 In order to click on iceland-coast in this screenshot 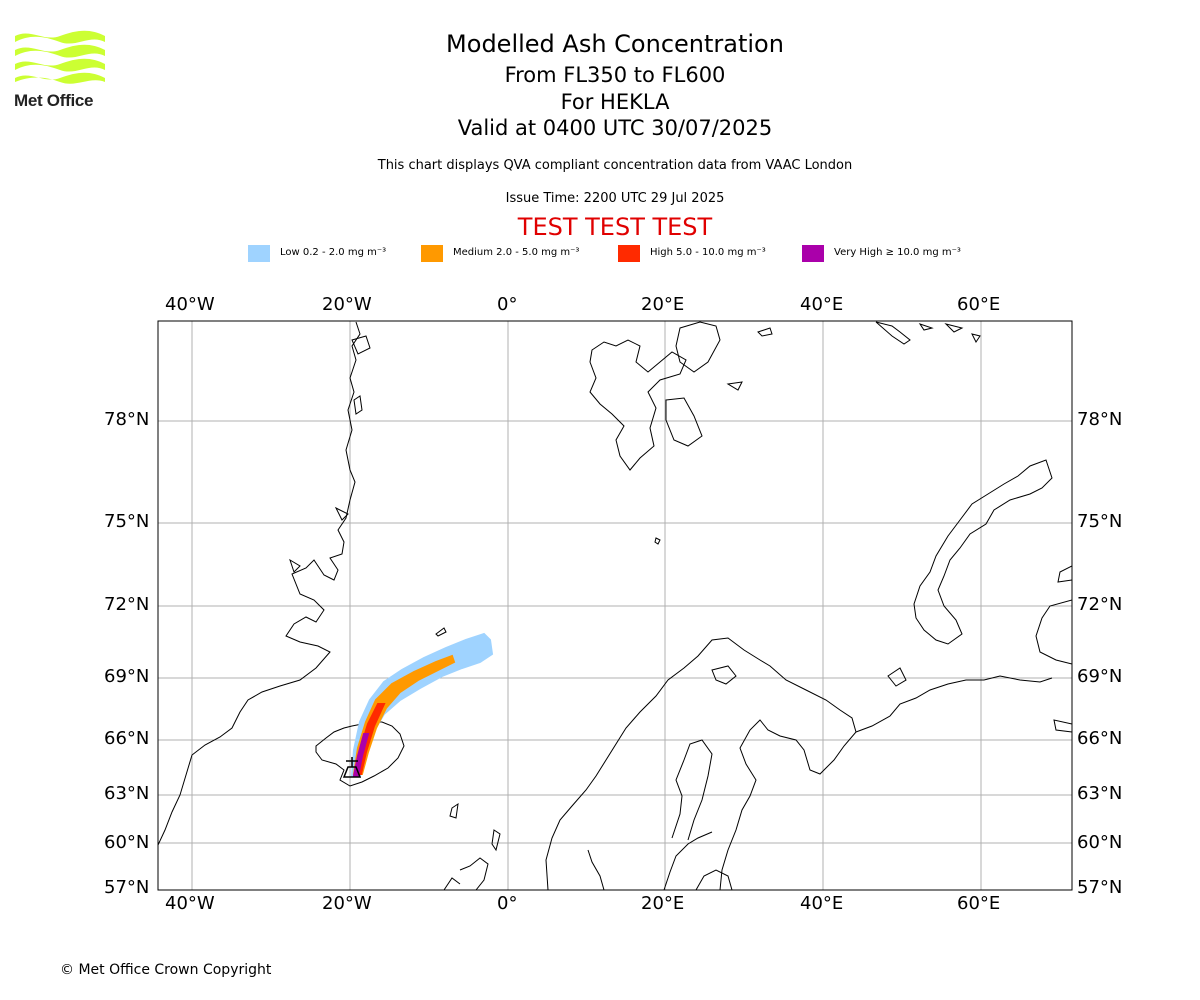, I will do `click(360, 754)`.